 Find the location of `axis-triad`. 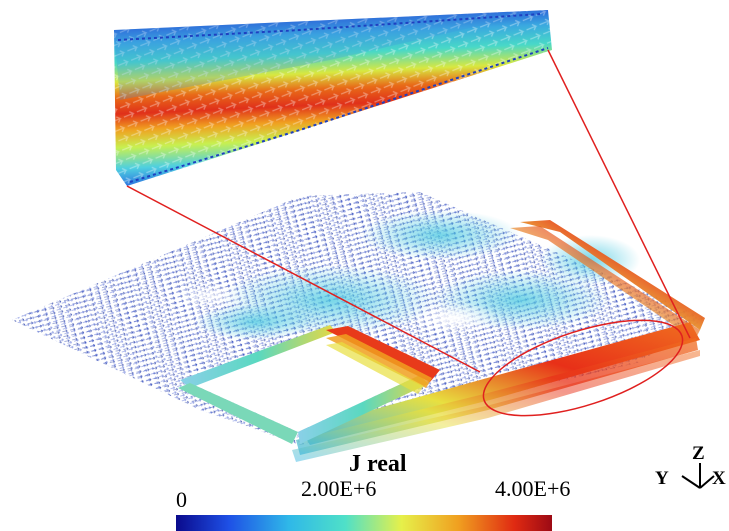

axis-triad is located at coordinates (698, 476).